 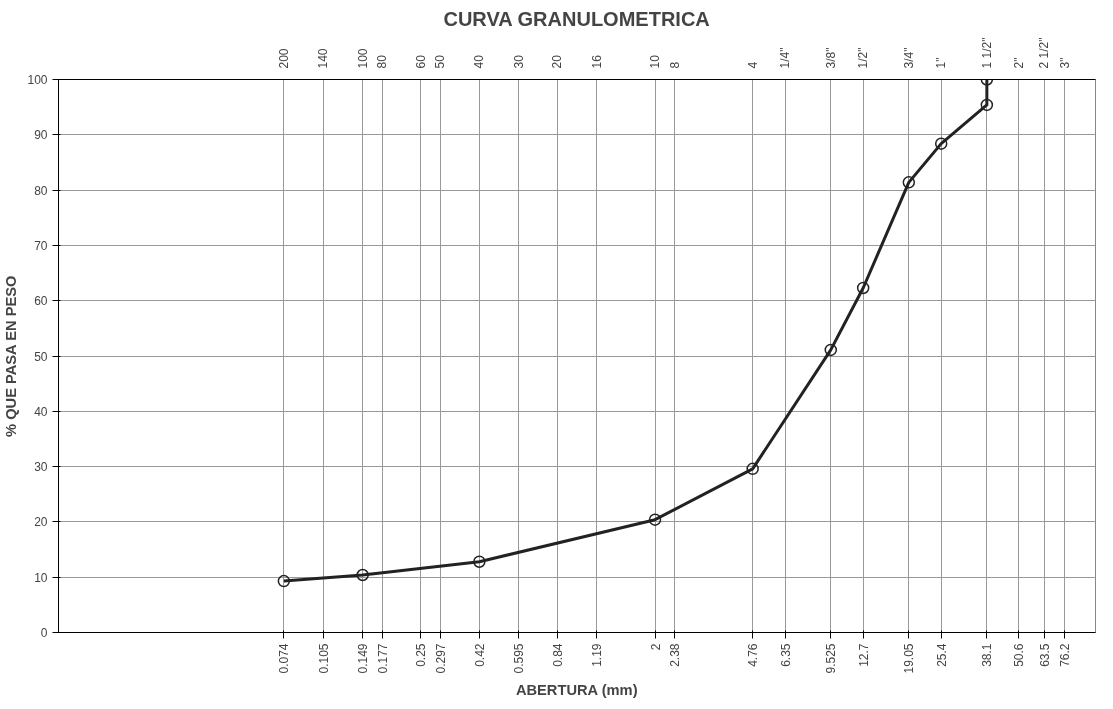 I want to click on x-tick-label: 0.105, so click(x=323, y=658).